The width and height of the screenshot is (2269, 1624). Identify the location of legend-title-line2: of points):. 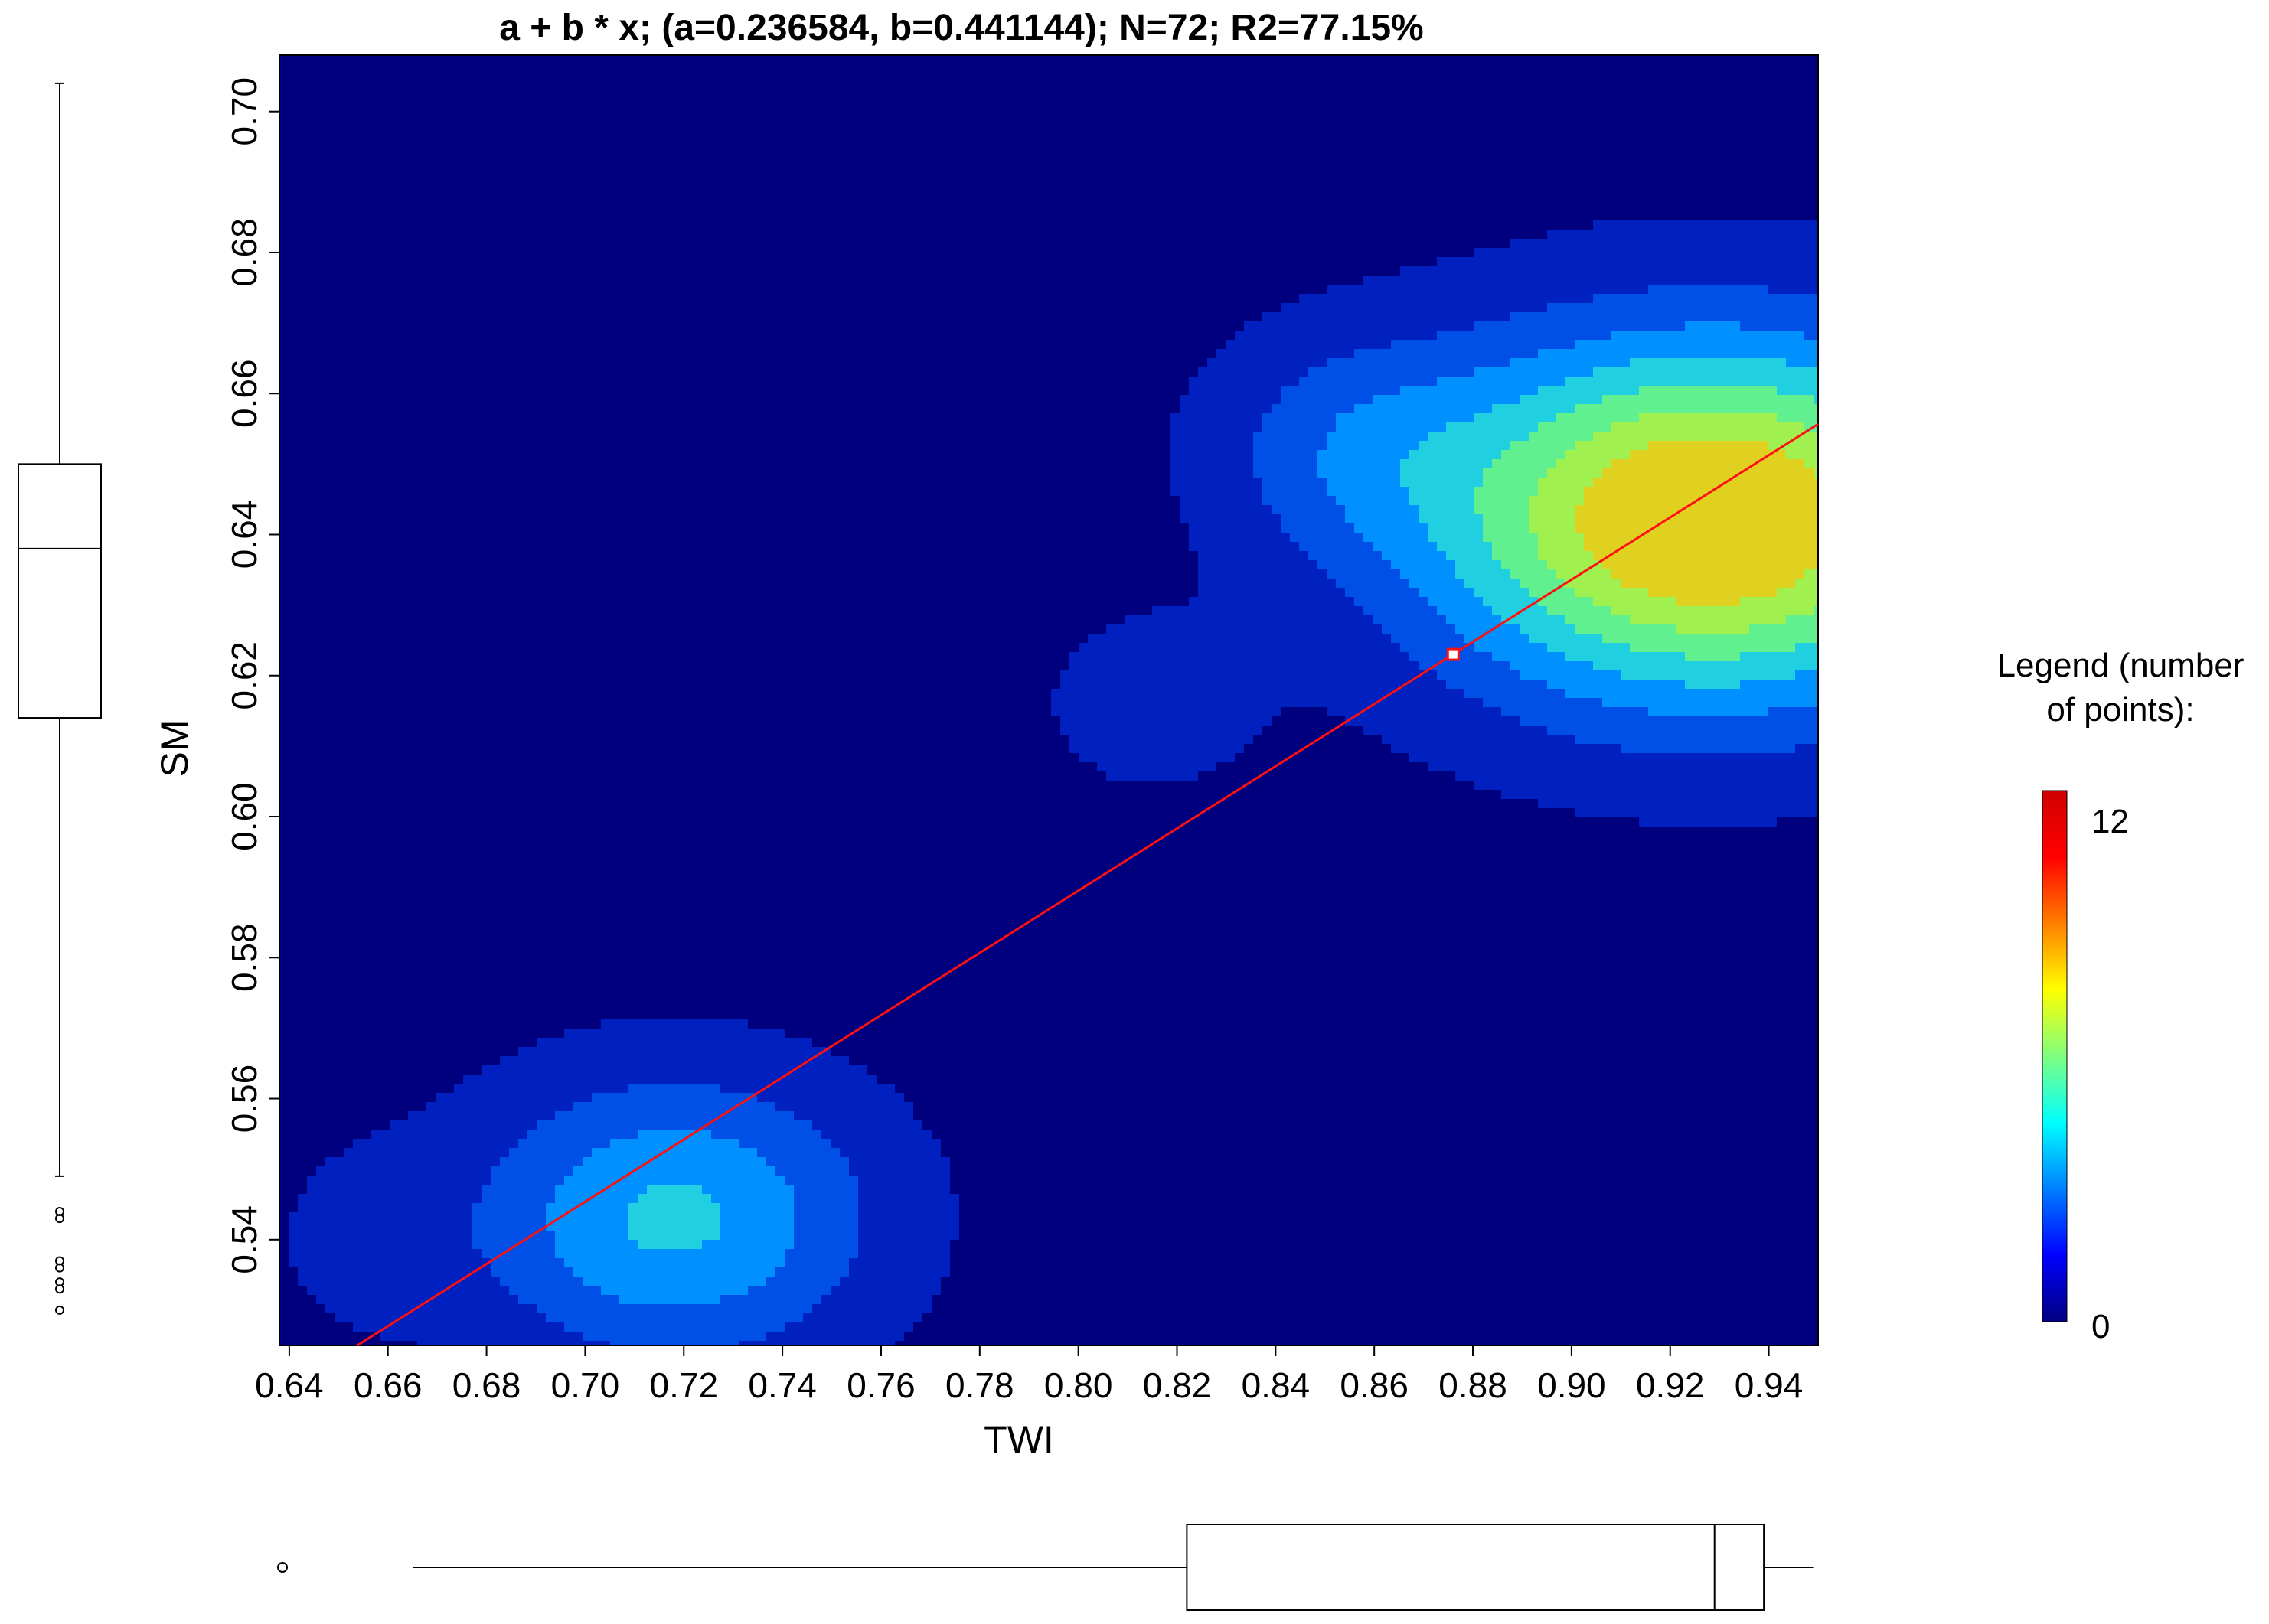
(2120, 710).